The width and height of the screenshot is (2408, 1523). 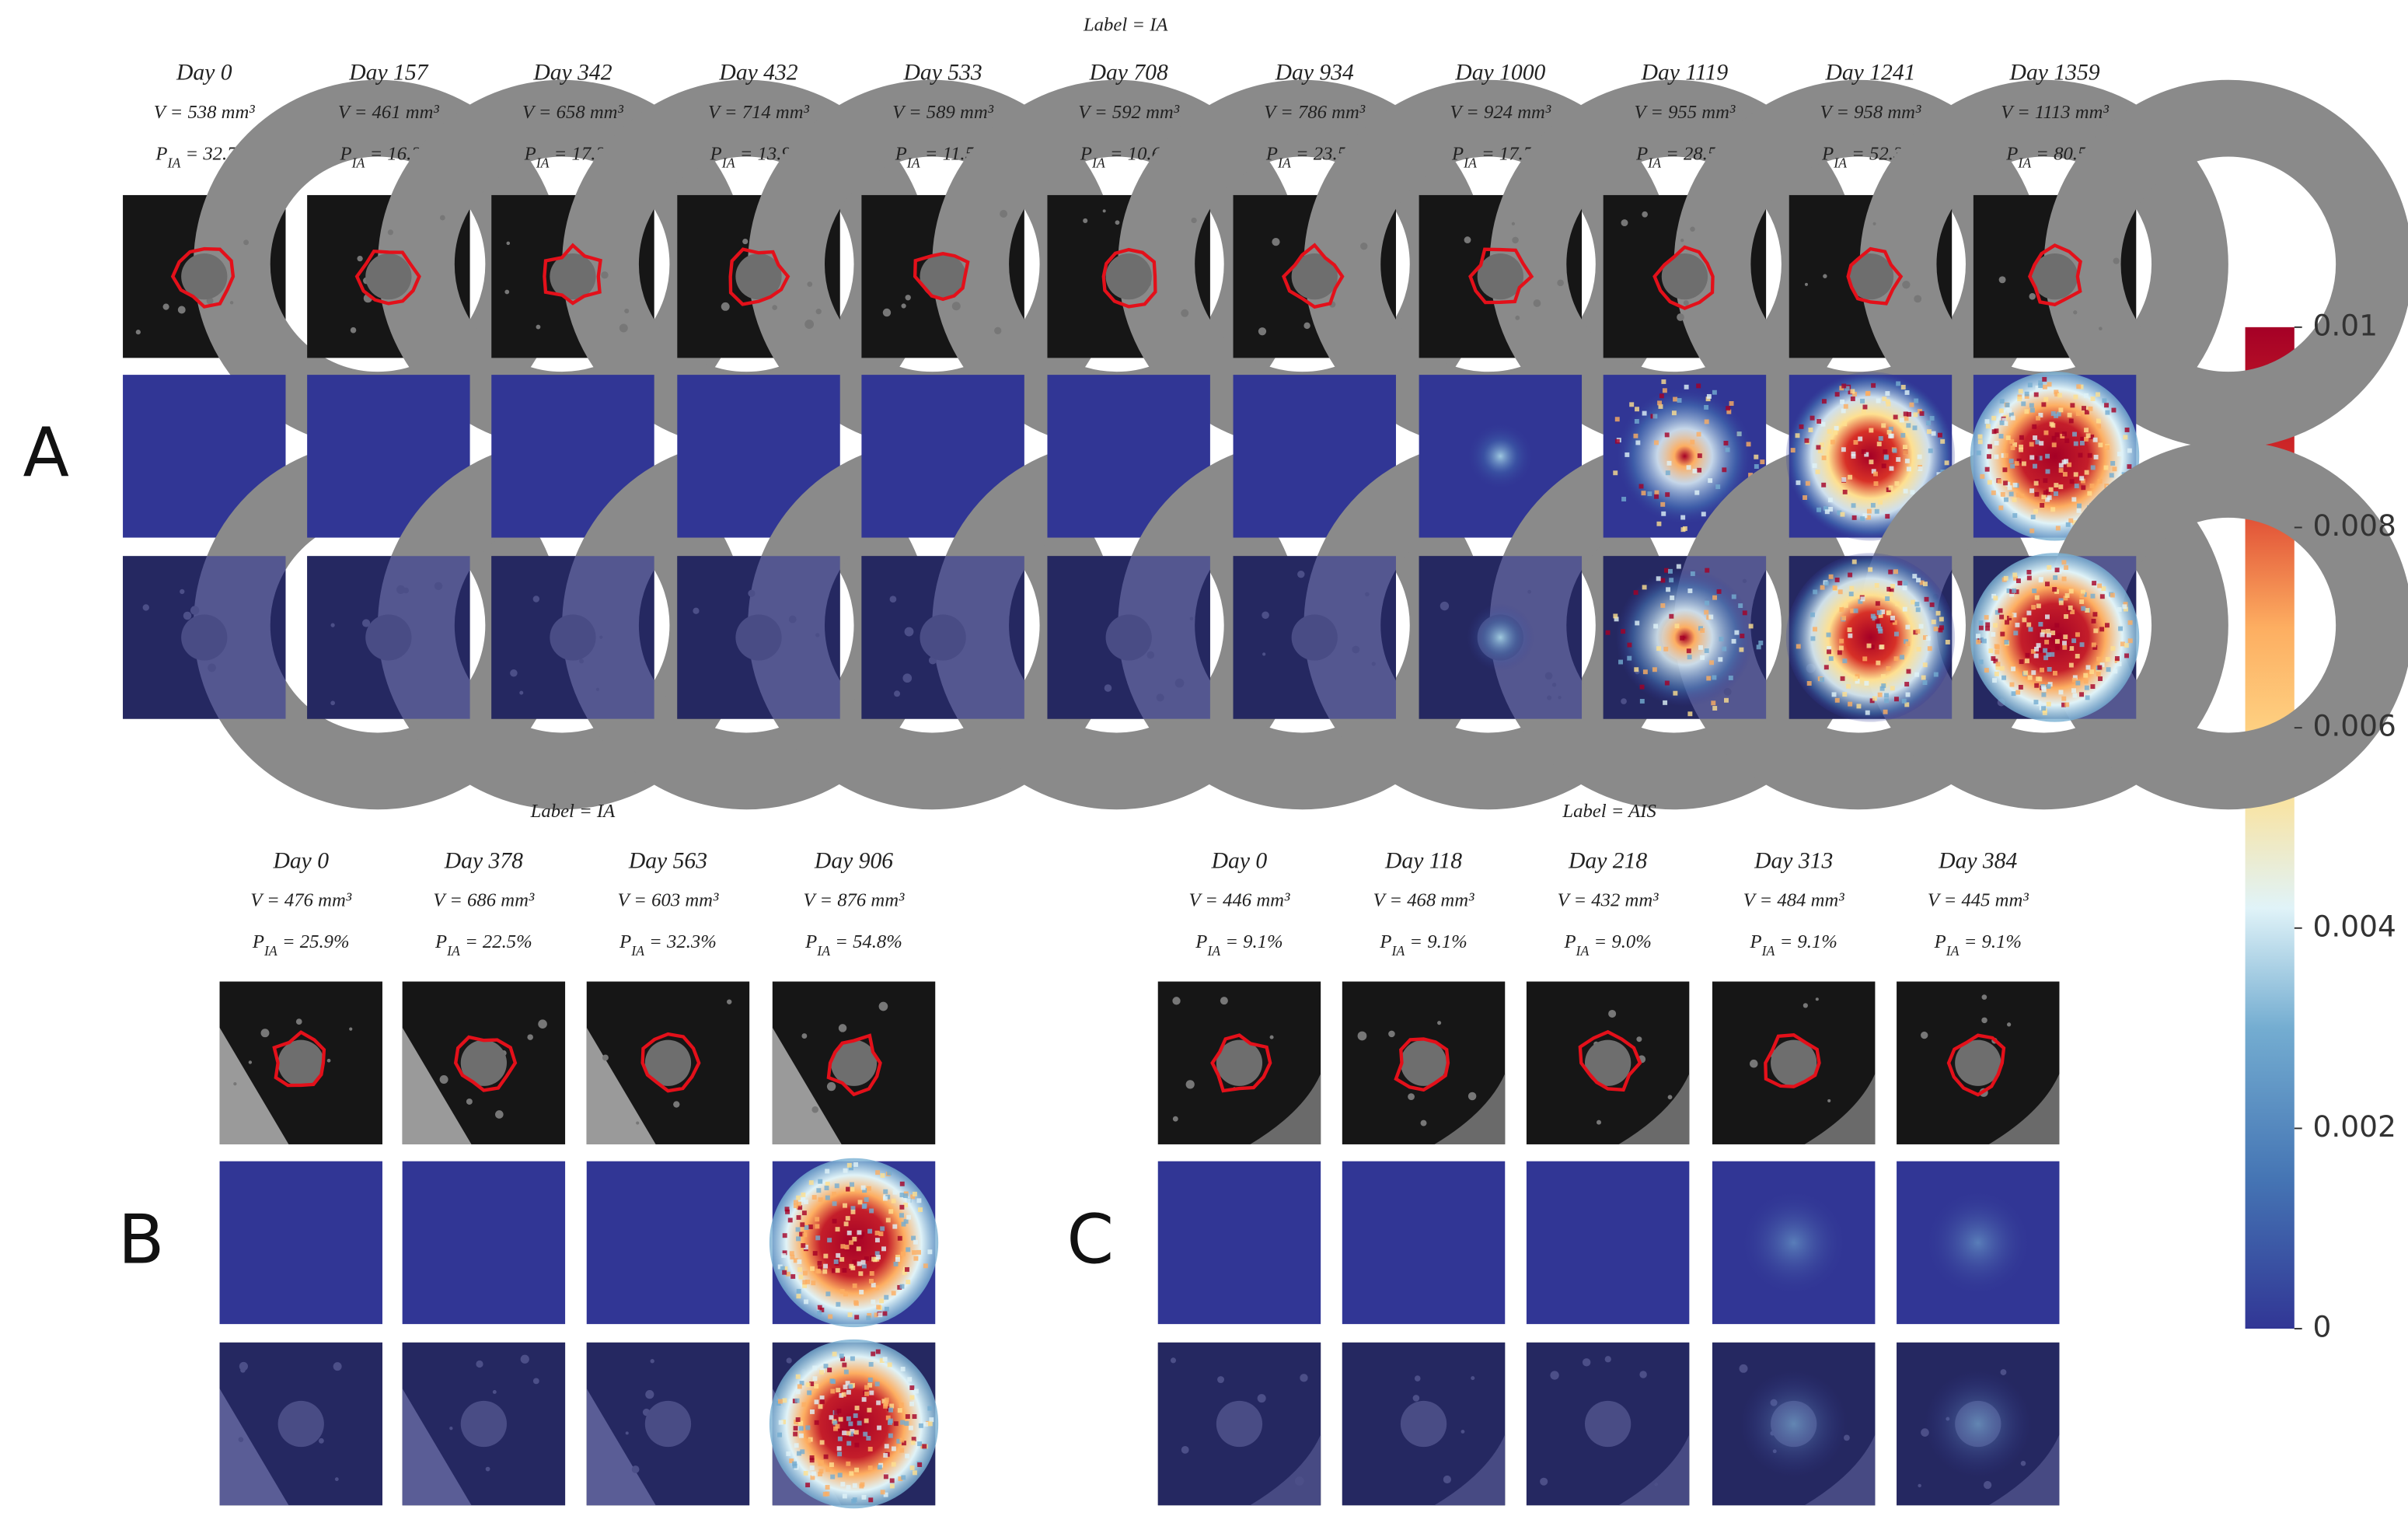 What do you see at coordinates (1793, 860) in the screenshot?
I see `day-label: Day 313` at bounding box center [1793, 860].